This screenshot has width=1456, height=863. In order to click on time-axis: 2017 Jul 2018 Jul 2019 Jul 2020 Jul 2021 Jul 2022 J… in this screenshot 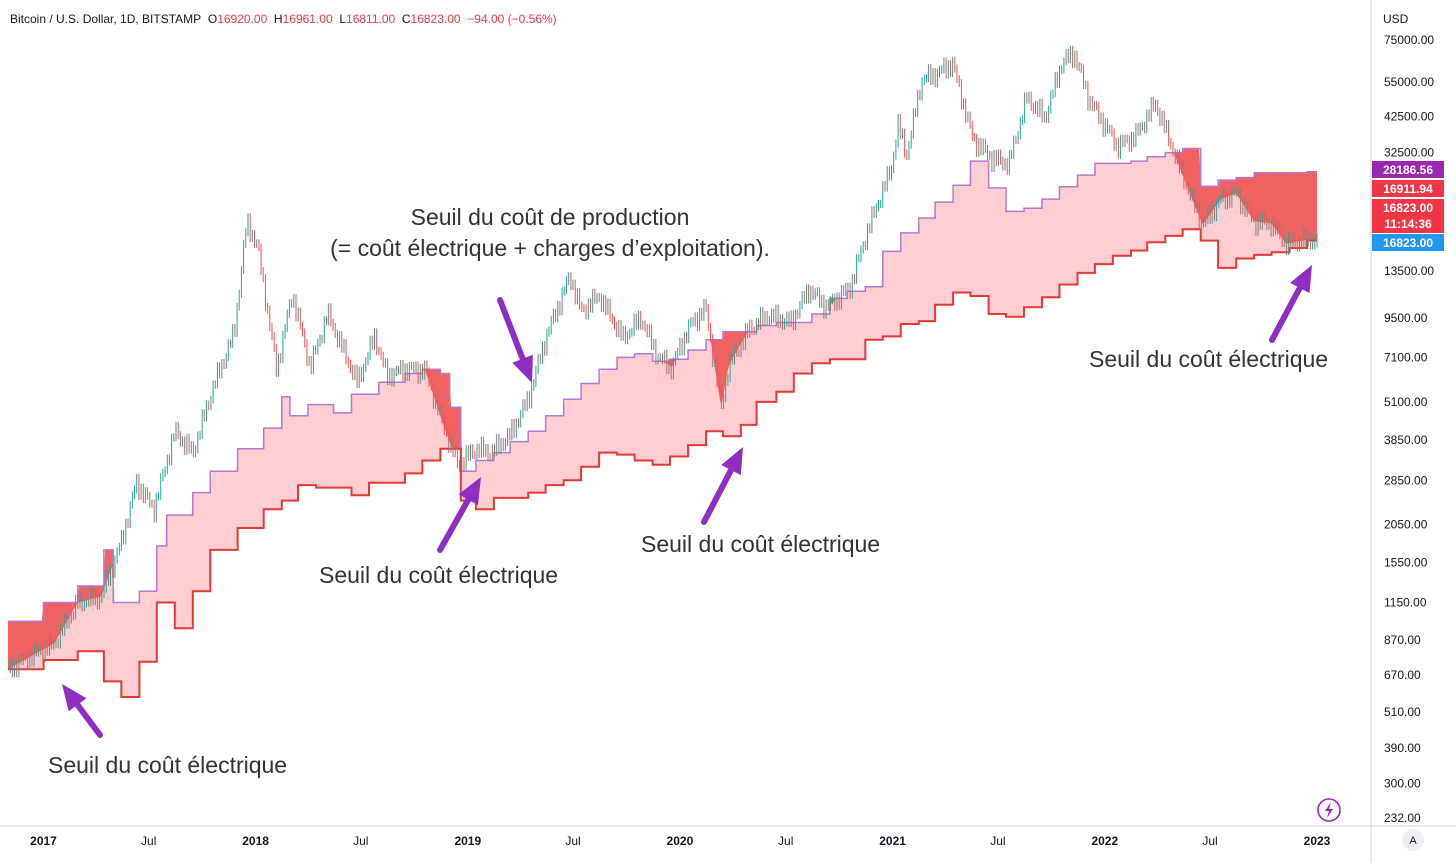, I will do `click(680, 841)`.